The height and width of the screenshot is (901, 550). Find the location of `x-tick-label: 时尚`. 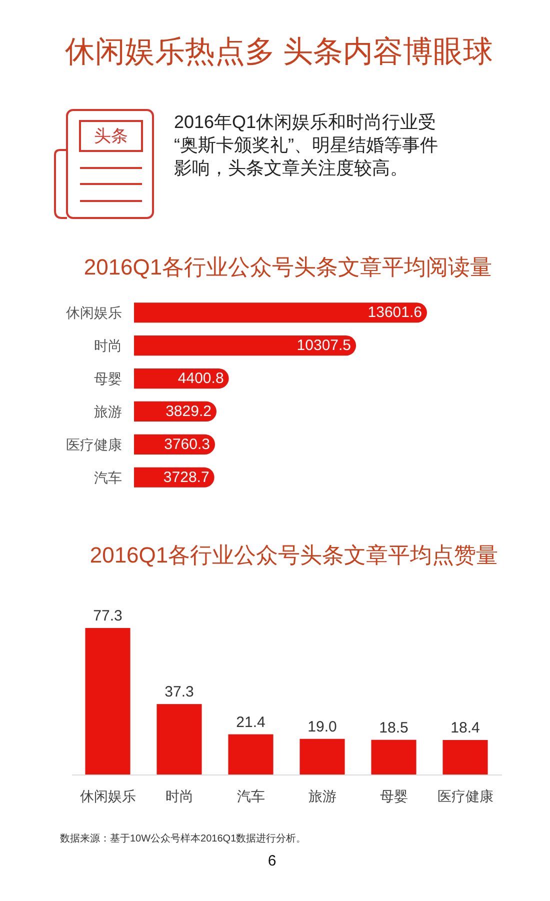

x-tick-label: 时尚 is located at coordinates (179, 796).